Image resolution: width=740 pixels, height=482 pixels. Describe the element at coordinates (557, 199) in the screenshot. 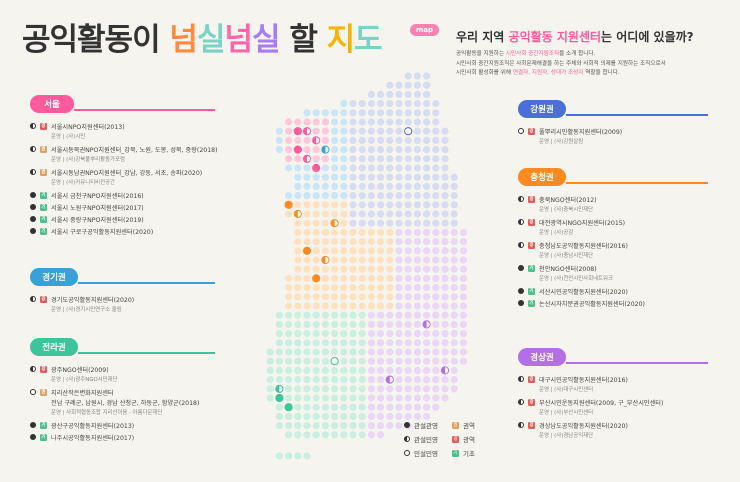

I see `center-entry: 광 충북NGO센터(2012)` at that location.